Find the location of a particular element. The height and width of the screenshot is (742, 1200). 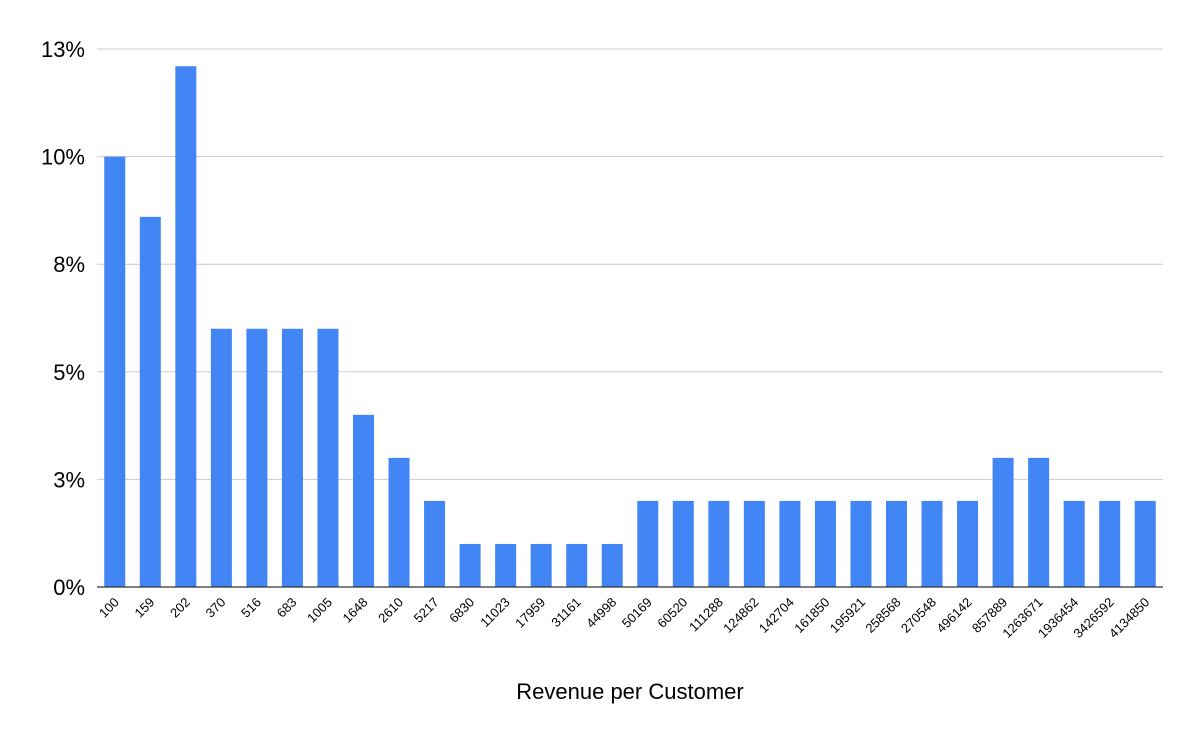

x-tick-label: 195921 is located at coordinates (847, 615).